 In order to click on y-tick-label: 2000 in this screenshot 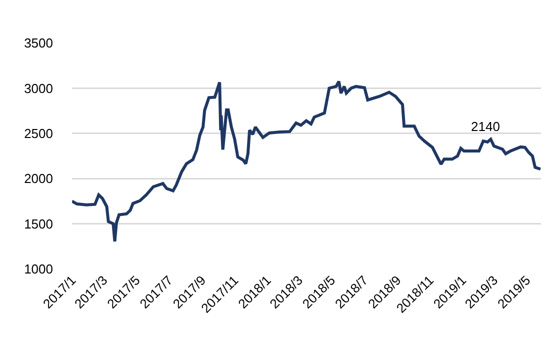, I will do `click(38, 178)`.